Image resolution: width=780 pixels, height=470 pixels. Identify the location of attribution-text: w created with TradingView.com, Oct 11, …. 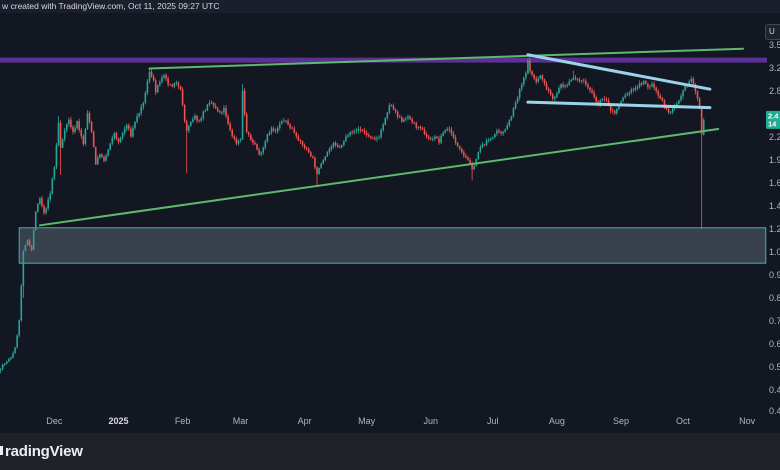
(111, 6).